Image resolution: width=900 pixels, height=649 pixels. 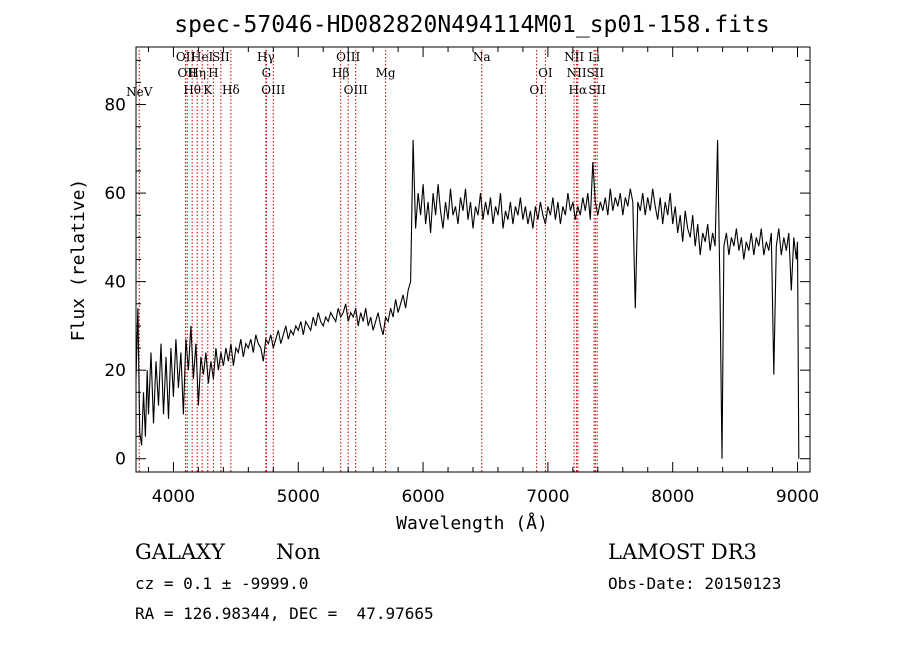 What do you see at coordinates (213, 73) in the screenshot?
I see `emission-label: H` at bounding box center [213, 73].